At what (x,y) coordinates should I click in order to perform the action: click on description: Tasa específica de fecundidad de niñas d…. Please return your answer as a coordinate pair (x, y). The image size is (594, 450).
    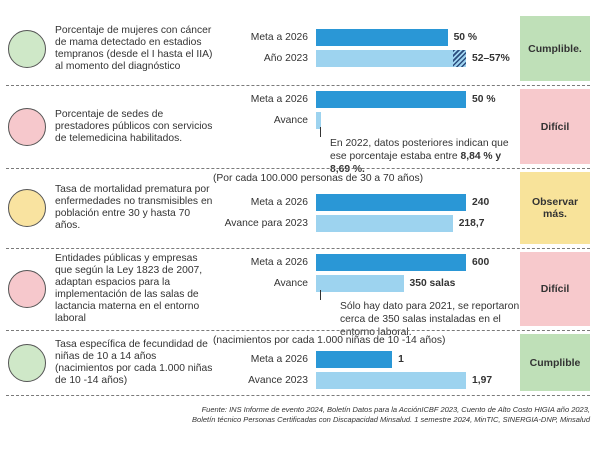
    Looking at the image, I should click on (134, 362).